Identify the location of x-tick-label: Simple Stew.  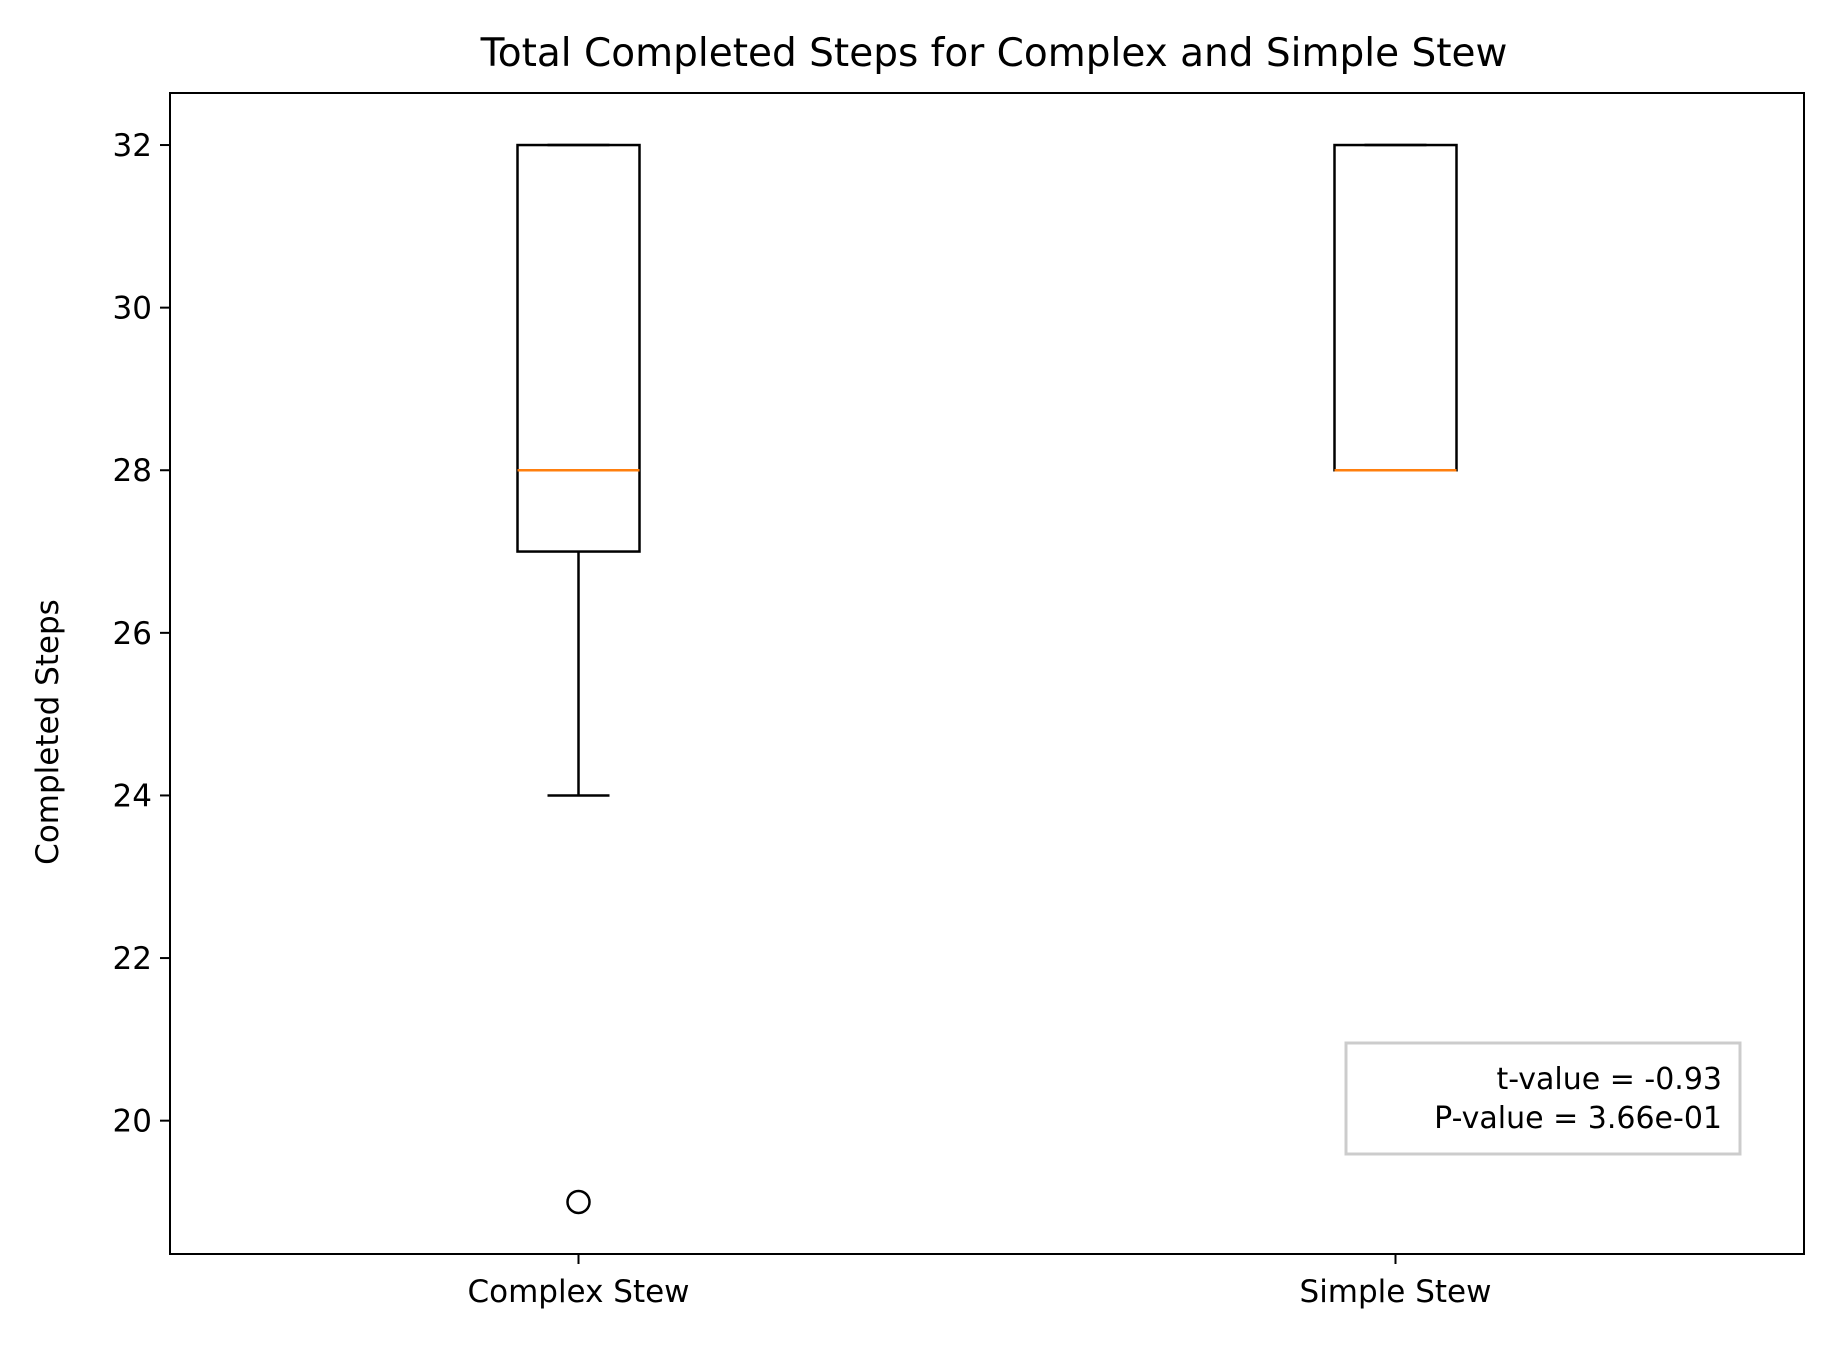
(1396, 1292).